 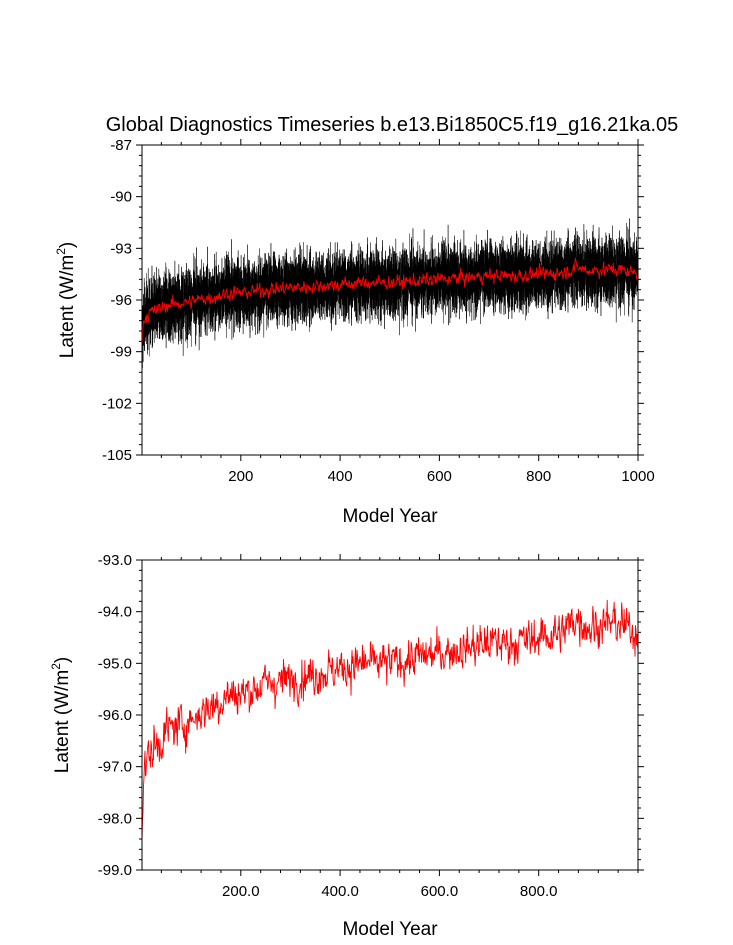 What do you see at coordinates (115, 663) in the screenshot?
I see `bottom-ytick-label: -95.0` at bounding box center [115, 663].